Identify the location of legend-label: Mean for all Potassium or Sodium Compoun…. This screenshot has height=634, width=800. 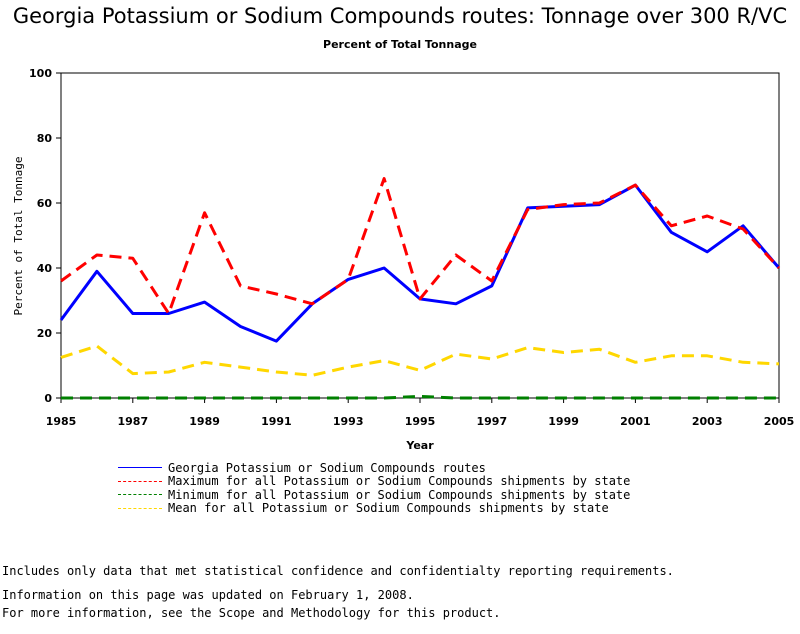
(388, 508).